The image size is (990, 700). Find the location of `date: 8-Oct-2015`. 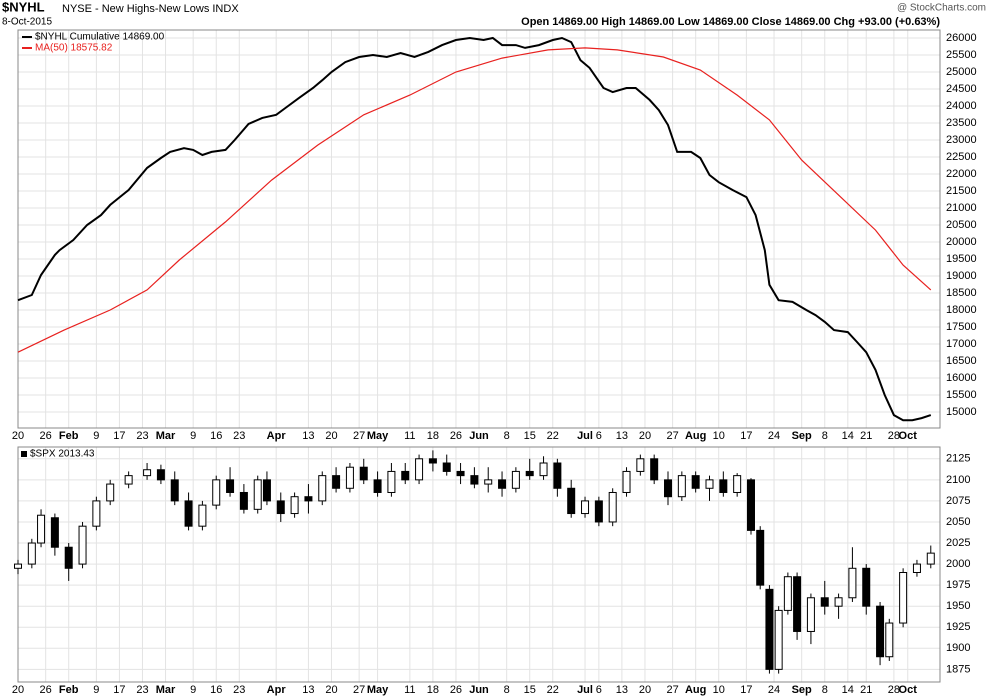

date: 8-Oct-2015 is located at coordinates (27, 22).